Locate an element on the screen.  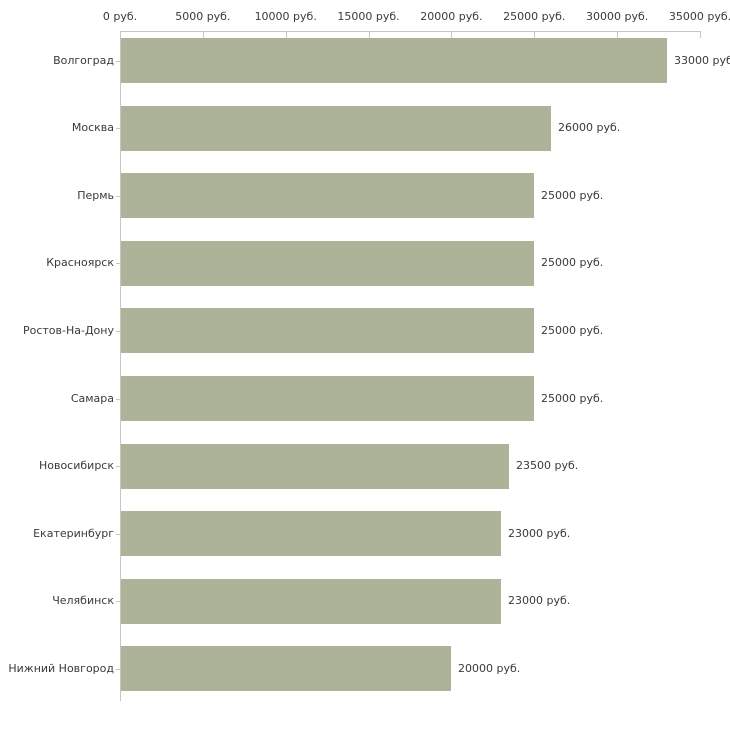
value-label: 33000 руб is located at coordinates (702, 60).